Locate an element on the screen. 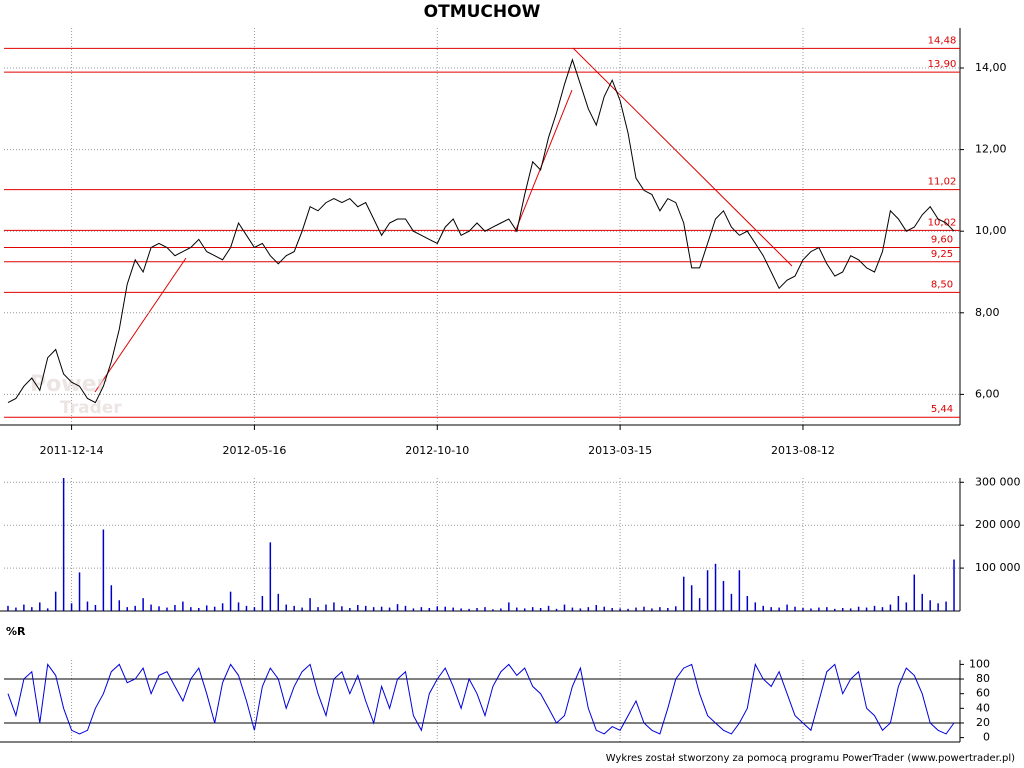 The height and width of the screenshot is (768, 1024). x-tick-label: 2011-12-14 is located at coordinates (72, 450).